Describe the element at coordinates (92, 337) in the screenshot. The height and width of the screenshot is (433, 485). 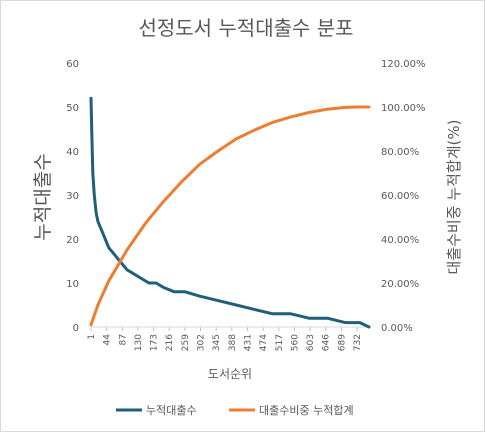
I see `x-tick-label: 1` at that location.